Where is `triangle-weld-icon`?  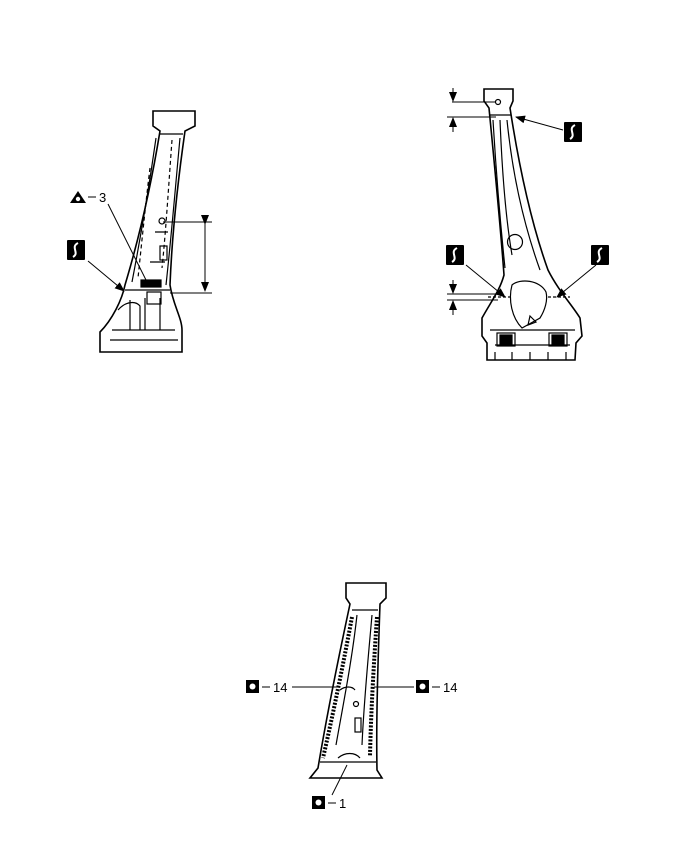
triangle-weld-icon is located at coordinates (83, 197).